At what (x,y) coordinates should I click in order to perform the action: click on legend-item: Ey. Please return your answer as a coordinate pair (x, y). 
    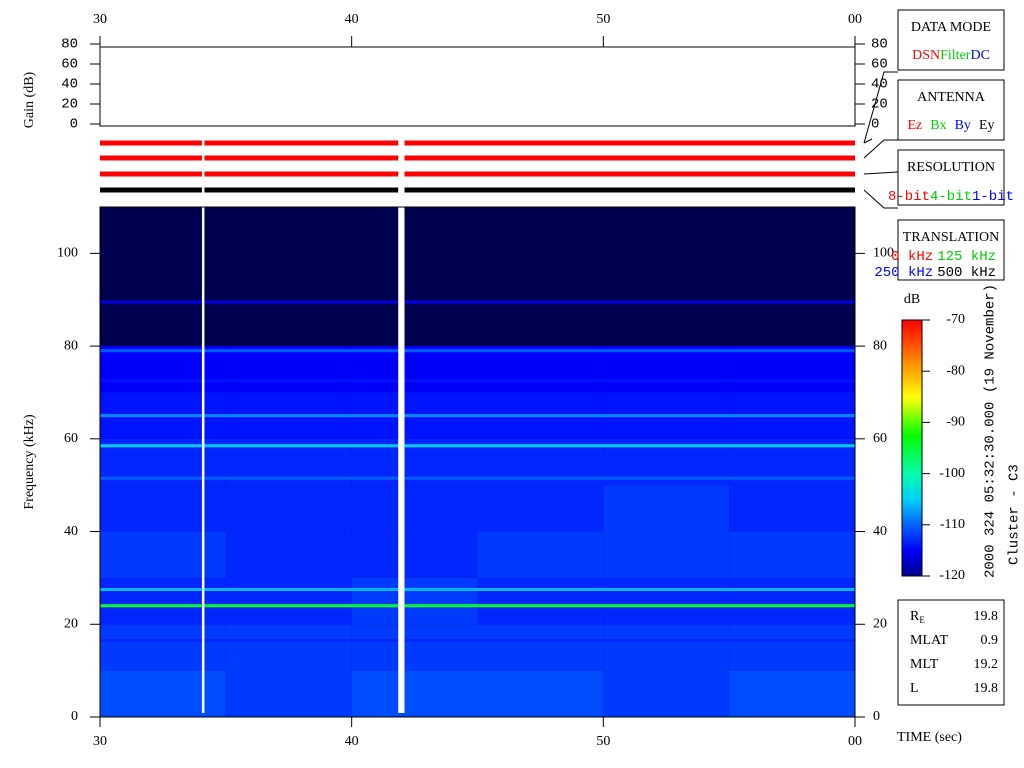
    Looking at the image, I should click on (987, 125).